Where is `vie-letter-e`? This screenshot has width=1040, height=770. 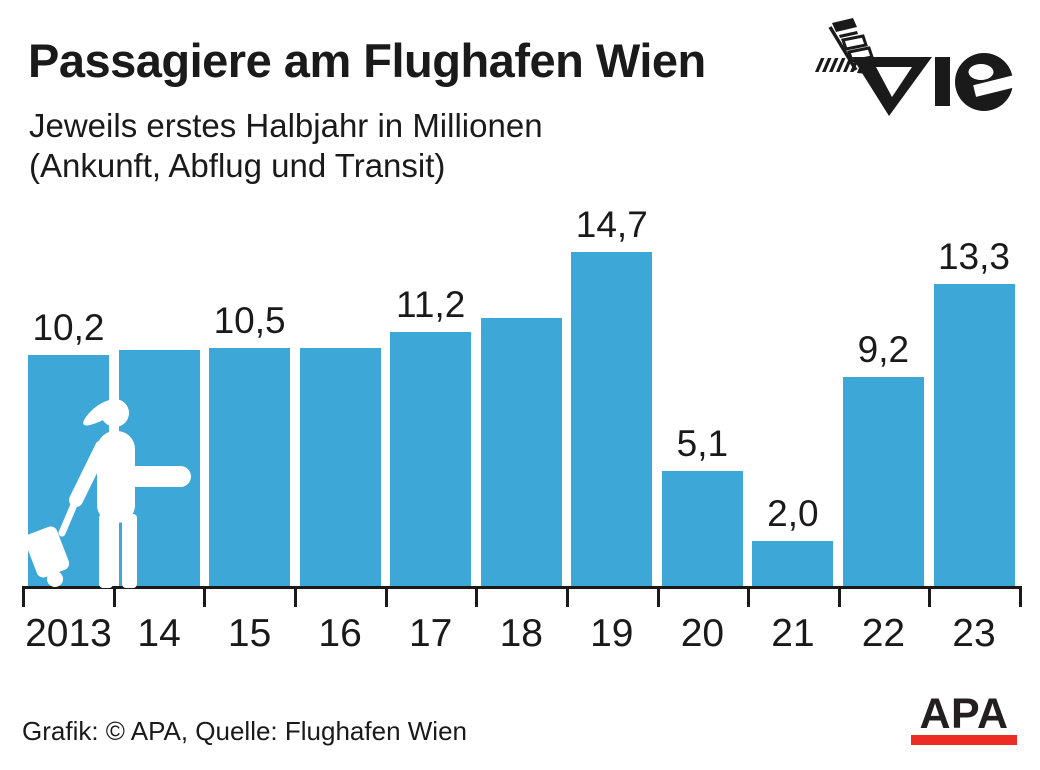 vie-letter-e is located at coordinates (987, 82).